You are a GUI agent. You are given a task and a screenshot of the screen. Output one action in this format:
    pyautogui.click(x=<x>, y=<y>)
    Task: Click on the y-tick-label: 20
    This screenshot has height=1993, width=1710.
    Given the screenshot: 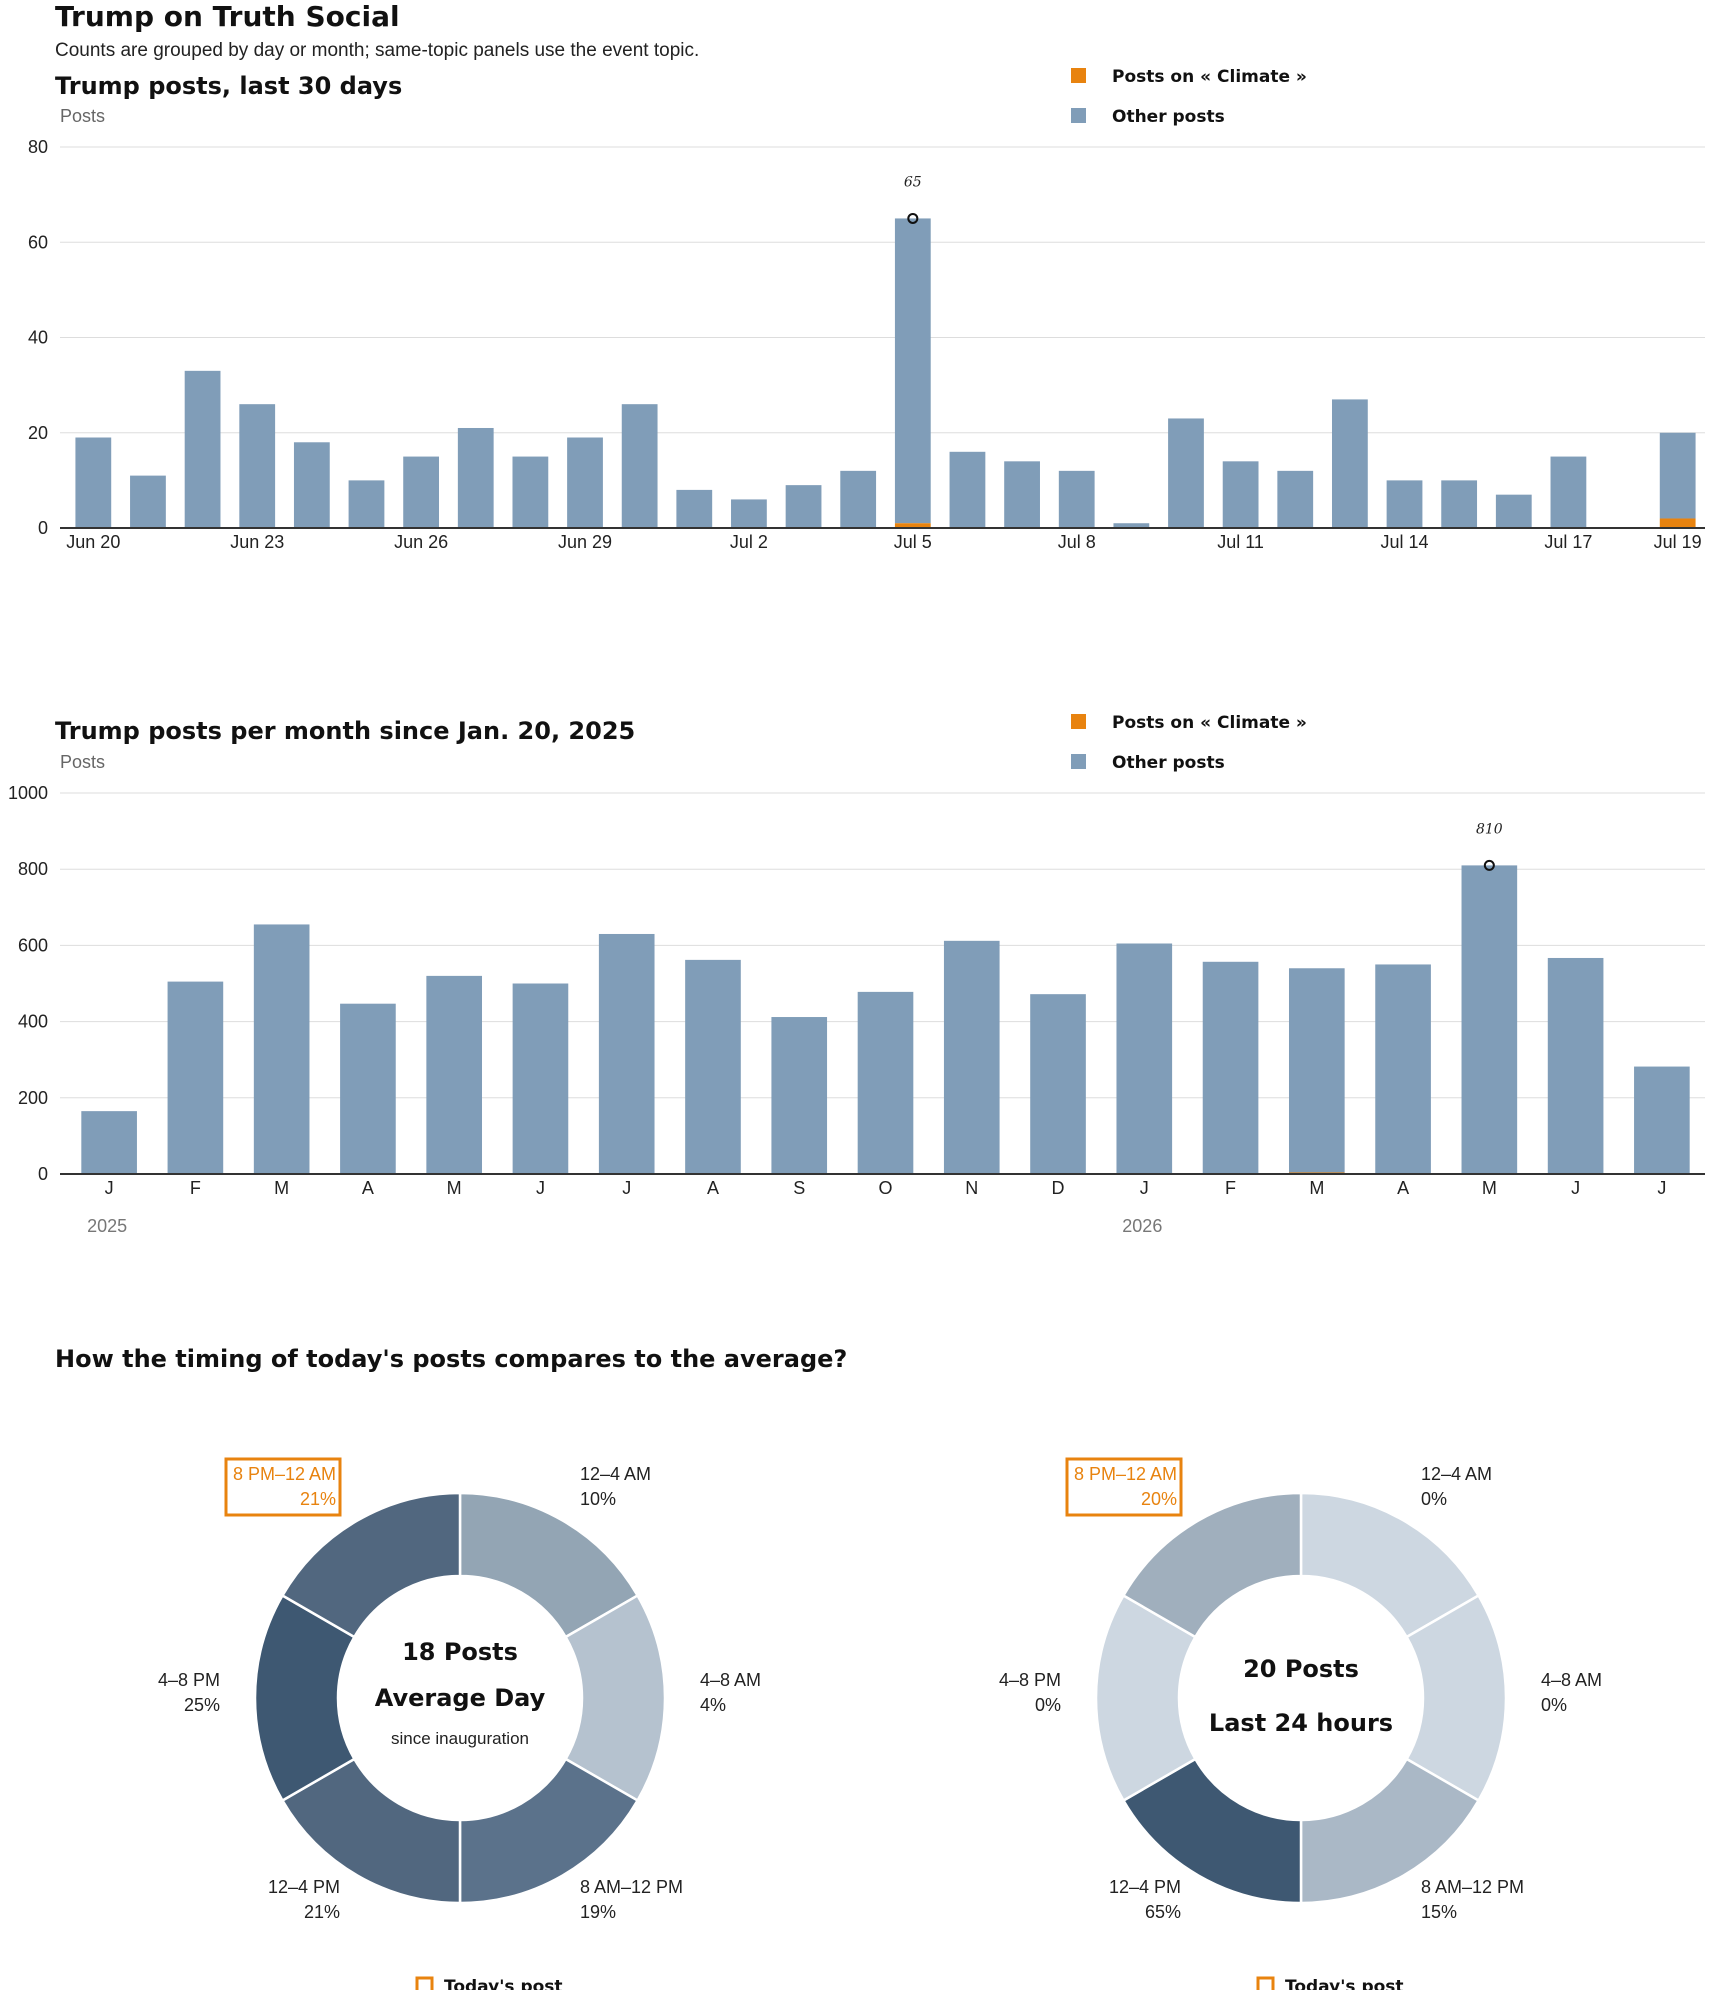 What is the action you would take?
    pyautogui.click(x=38, y=433)
    